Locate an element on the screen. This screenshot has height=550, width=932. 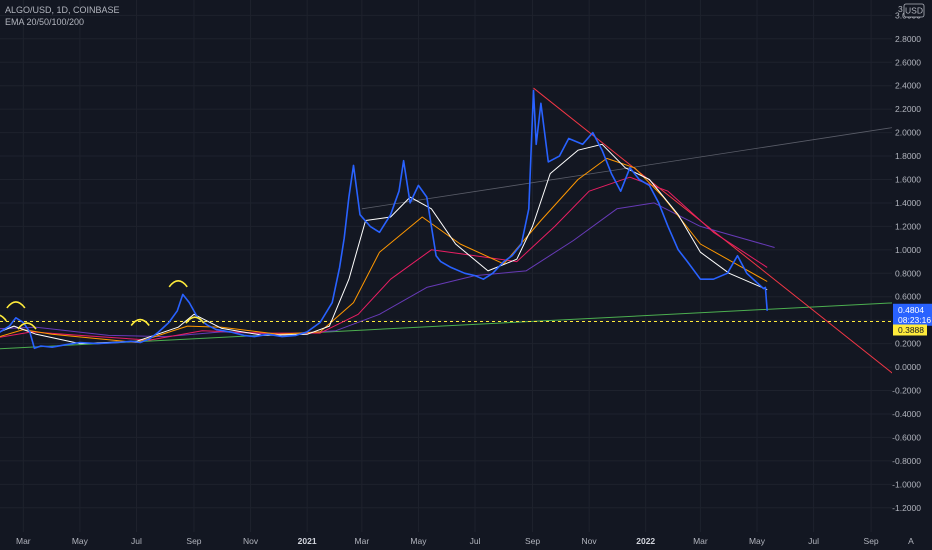
indicator-title: EMA 20/50/100/200 is located at coordinates (45, 22).